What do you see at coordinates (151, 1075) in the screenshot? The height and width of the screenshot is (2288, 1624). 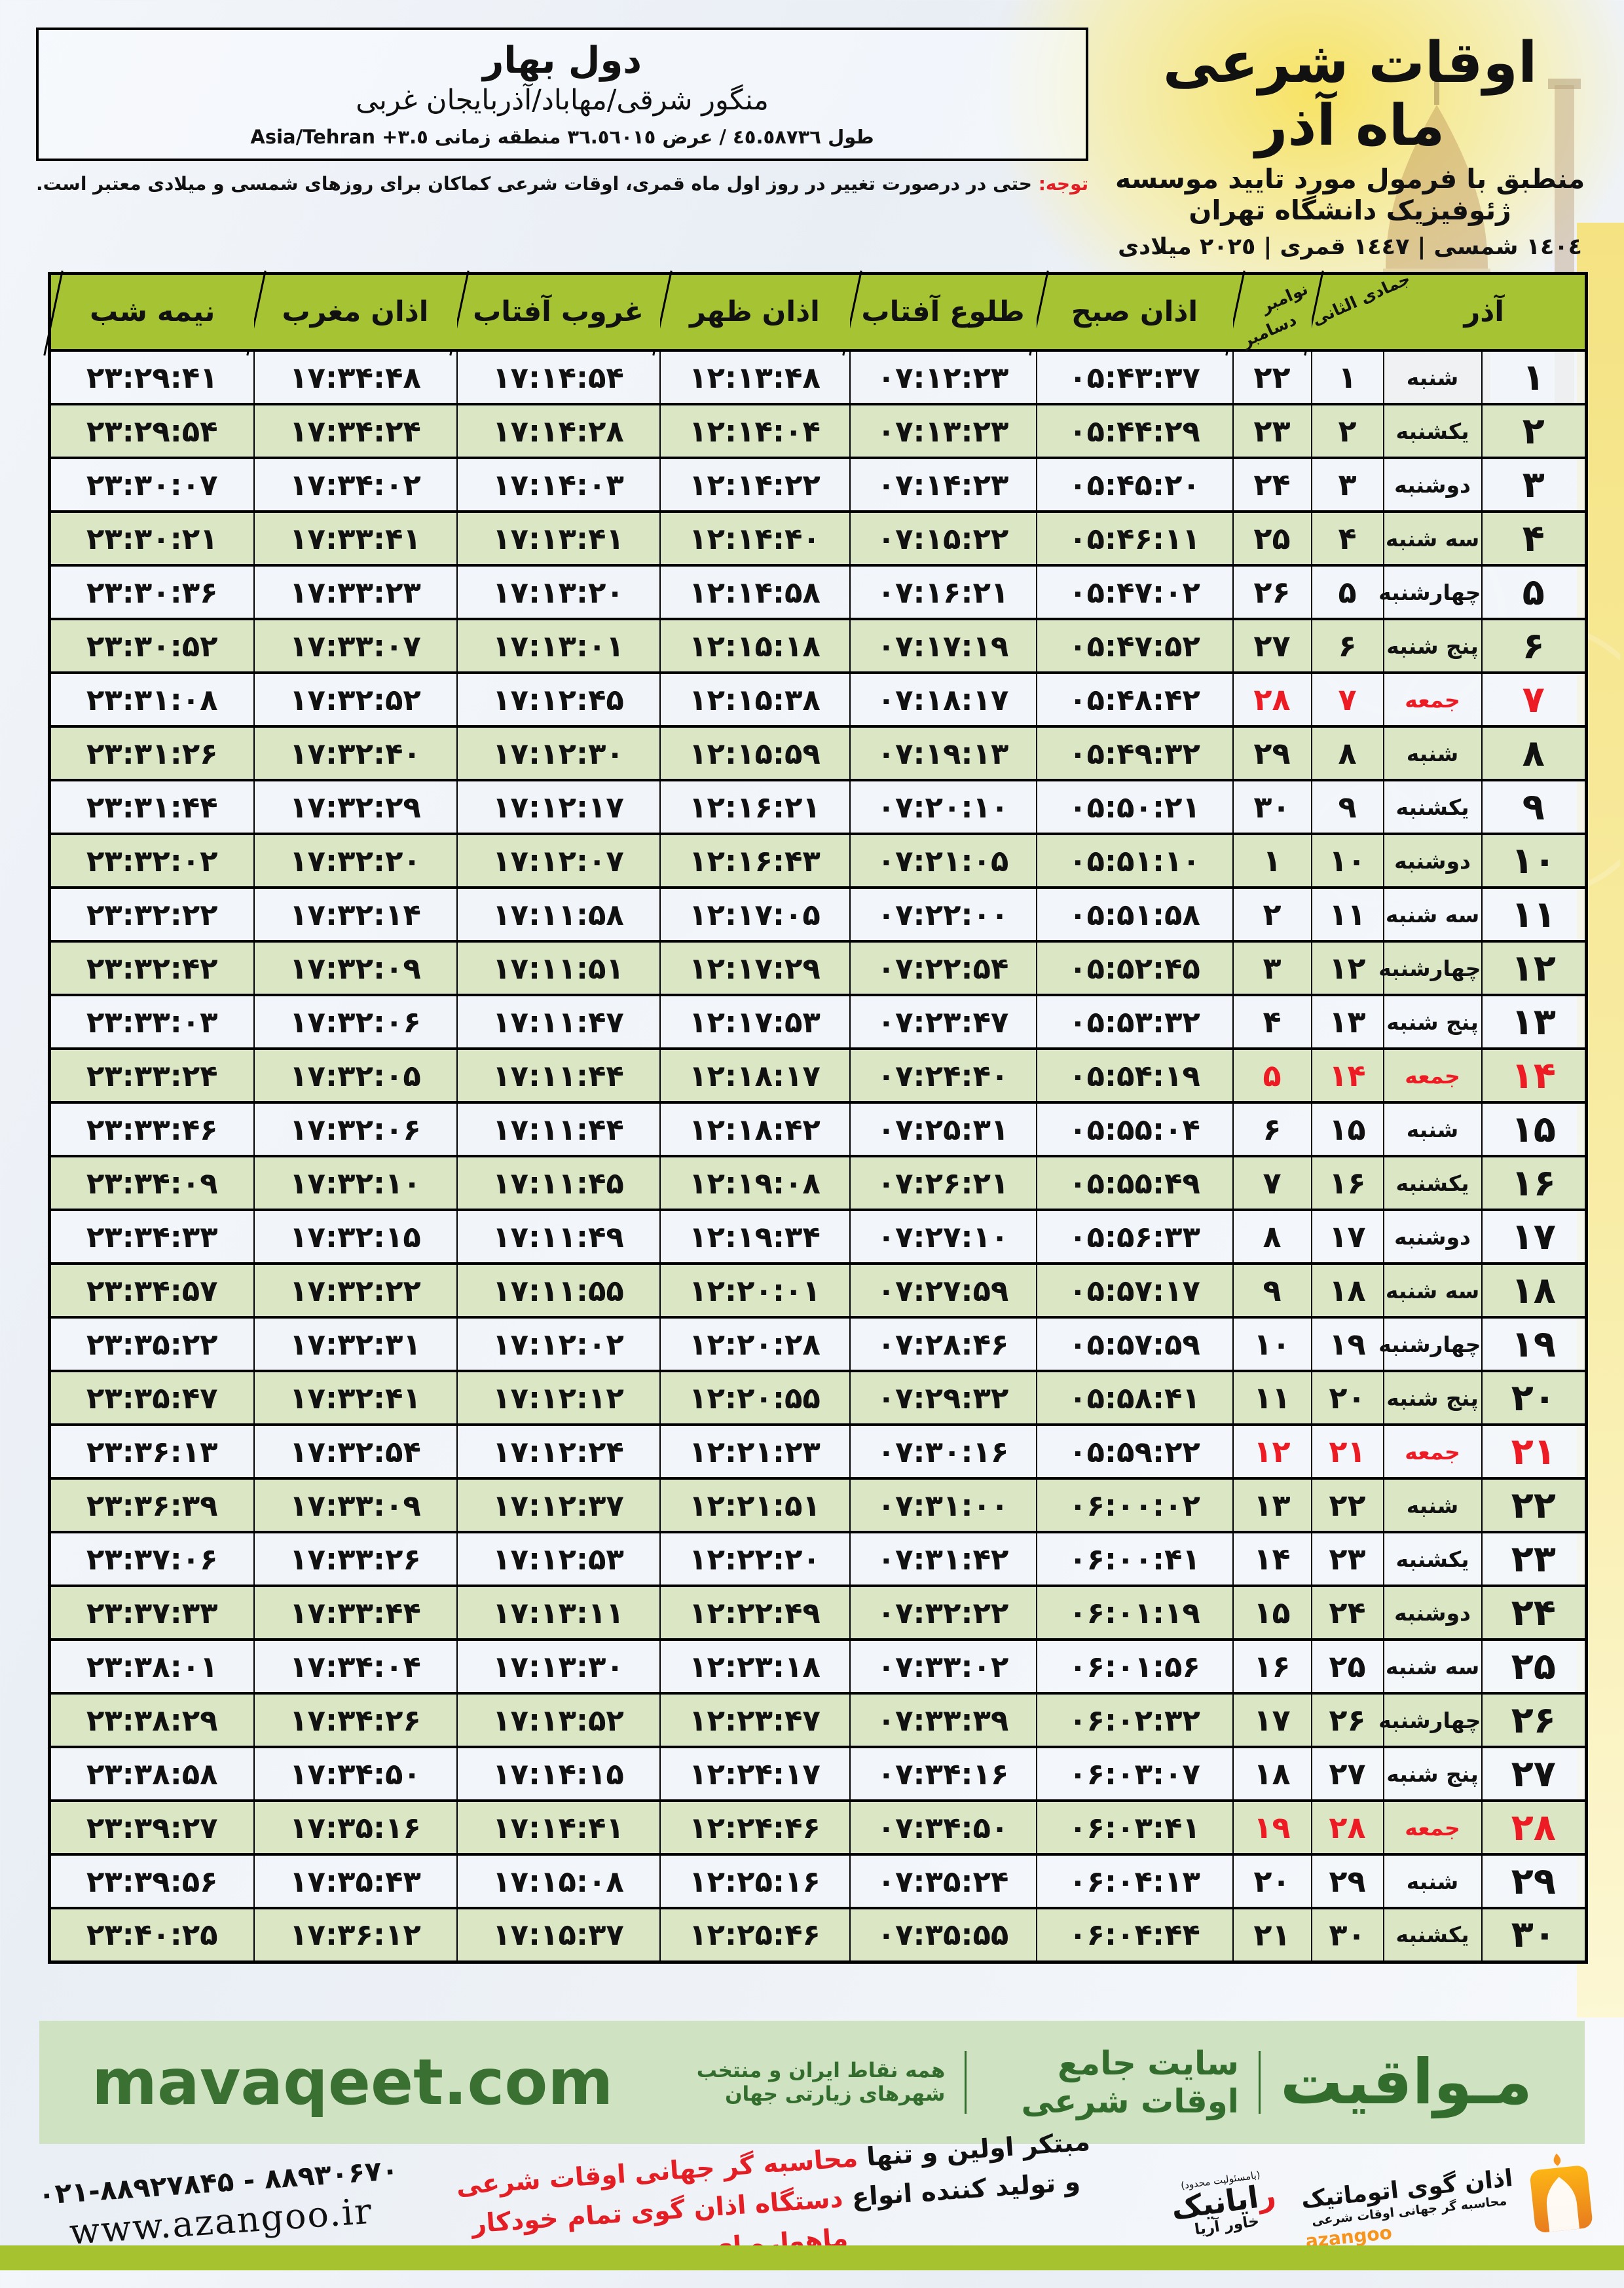 I see `midnight-time: ۲۳:۳۳:۲۴` at bounding box center [151, 1075].